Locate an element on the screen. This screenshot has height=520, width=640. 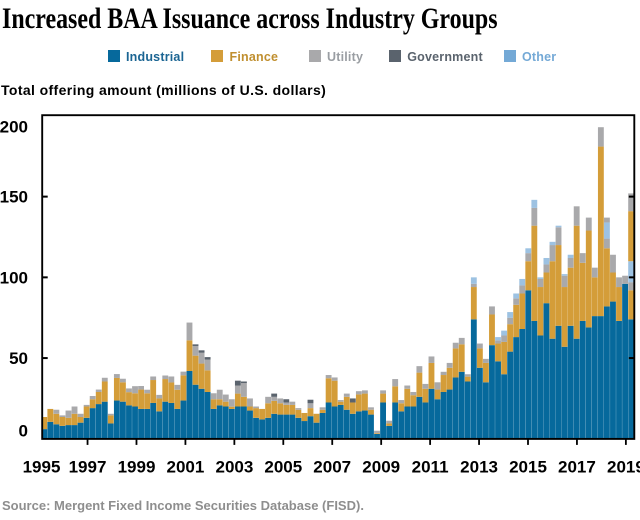
svg-text: 2011 is located at coordinates (430, 467).